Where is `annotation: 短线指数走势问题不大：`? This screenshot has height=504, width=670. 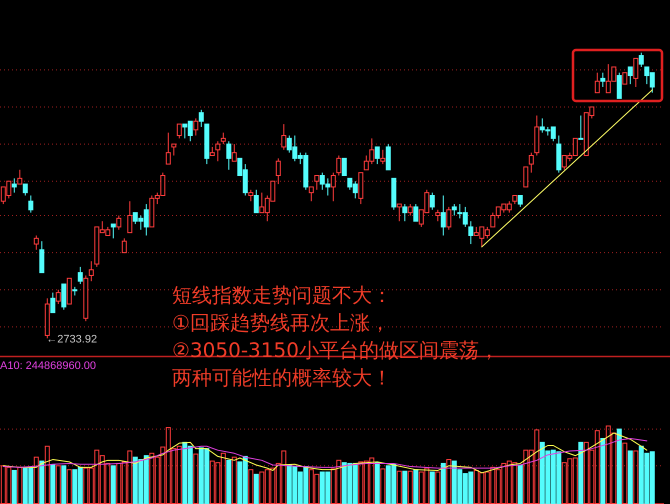 annotation: 短线指数走势问题不大： is located at coordinates (282, 295).